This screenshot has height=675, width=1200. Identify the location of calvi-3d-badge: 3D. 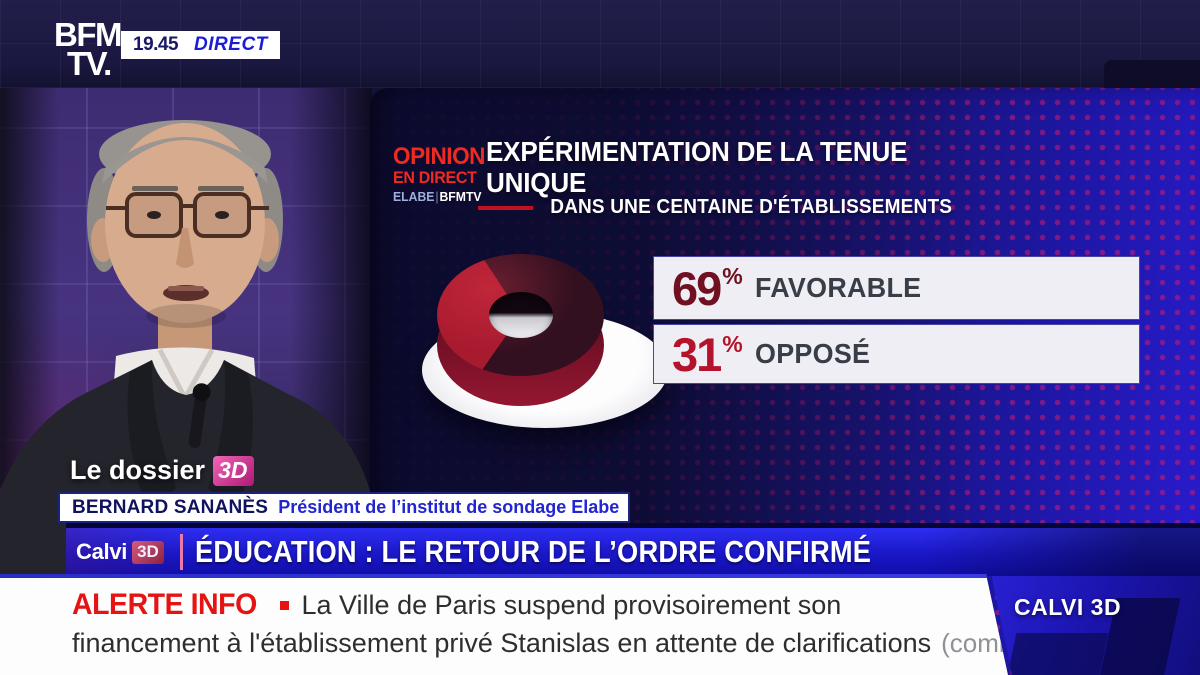
(148, 552).